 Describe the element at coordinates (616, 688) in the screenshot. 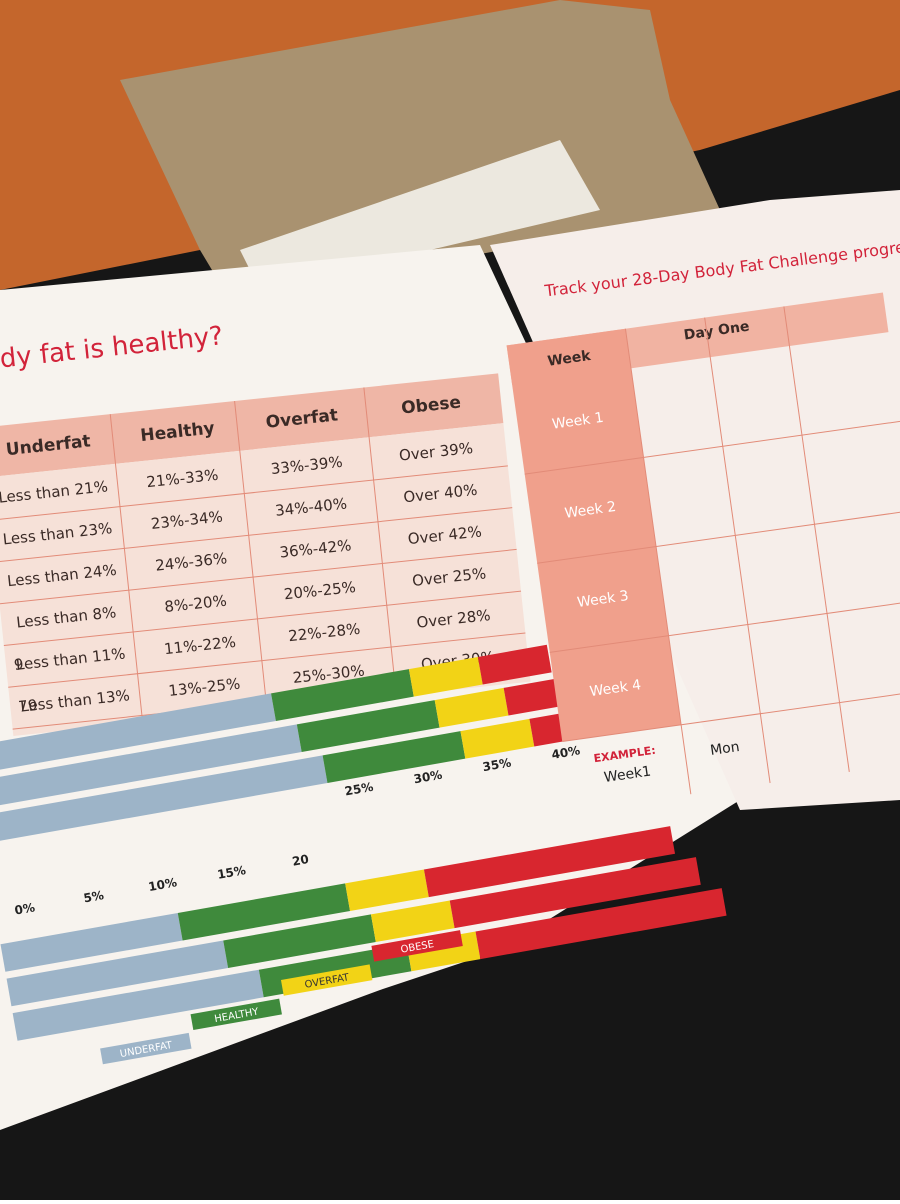

I see `week-label: Week 4` at that location.